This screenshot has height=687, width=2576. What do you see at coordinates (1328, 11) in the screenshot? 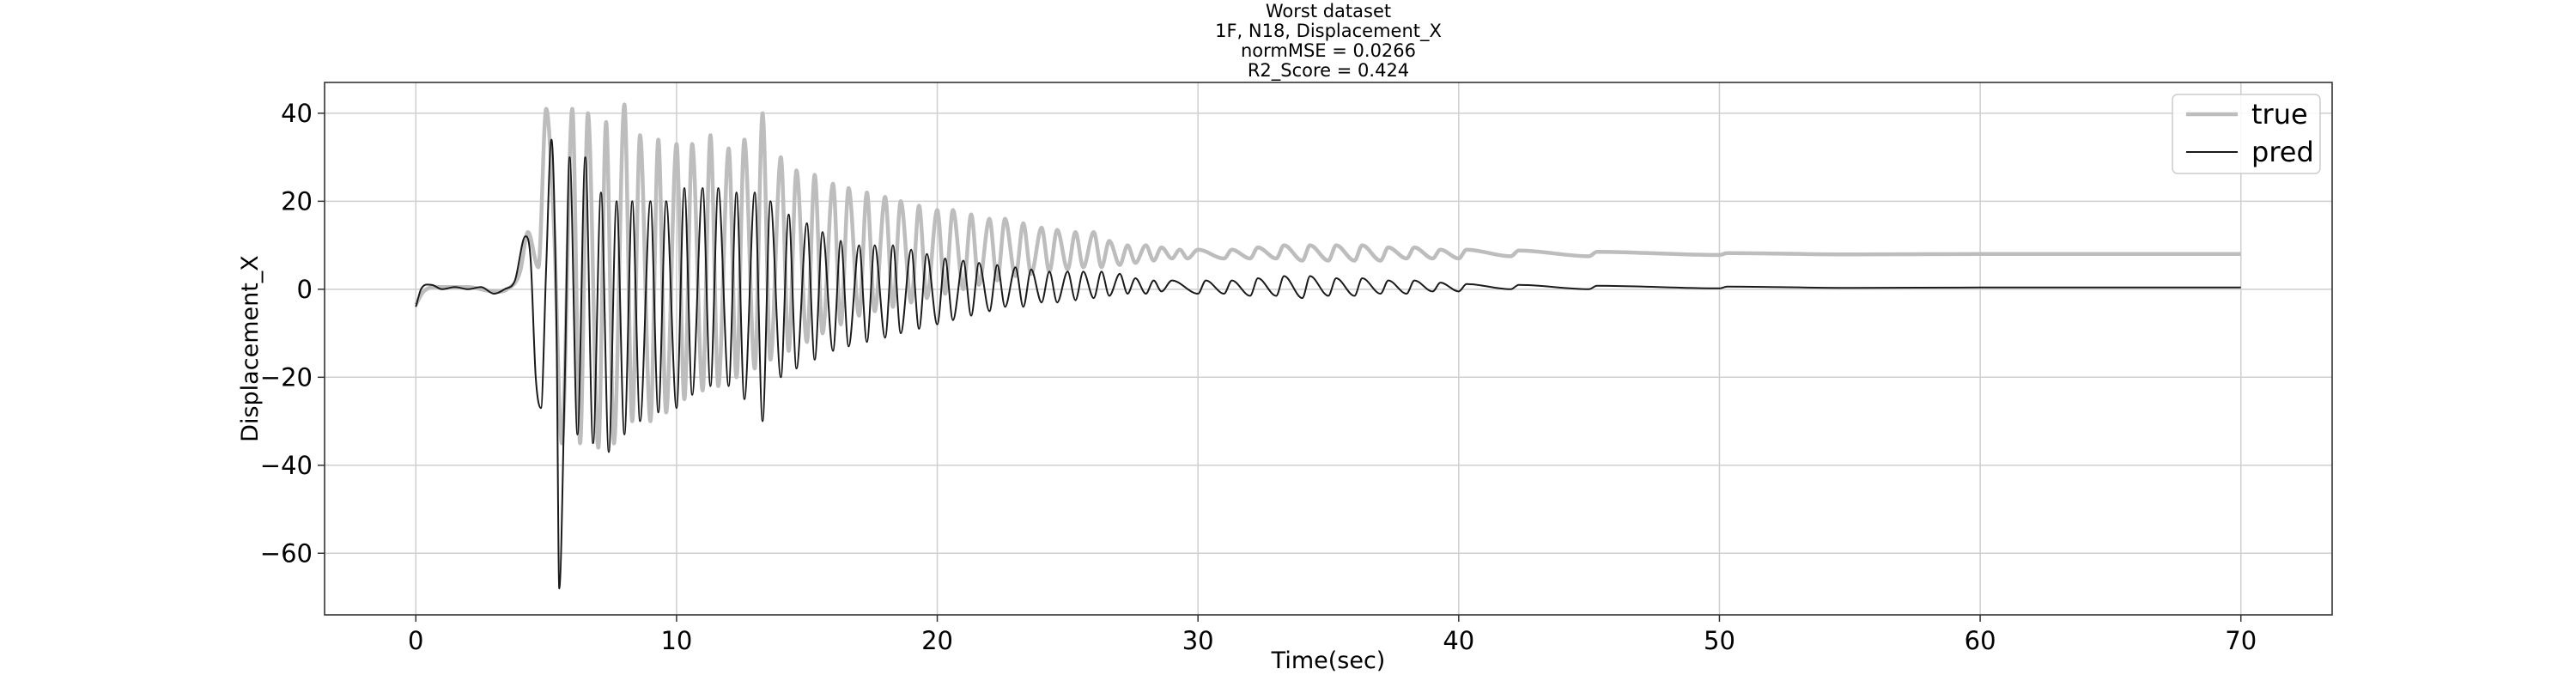
I see `chart-title-line: Worst dataset` at bounding box center [1328, 11].